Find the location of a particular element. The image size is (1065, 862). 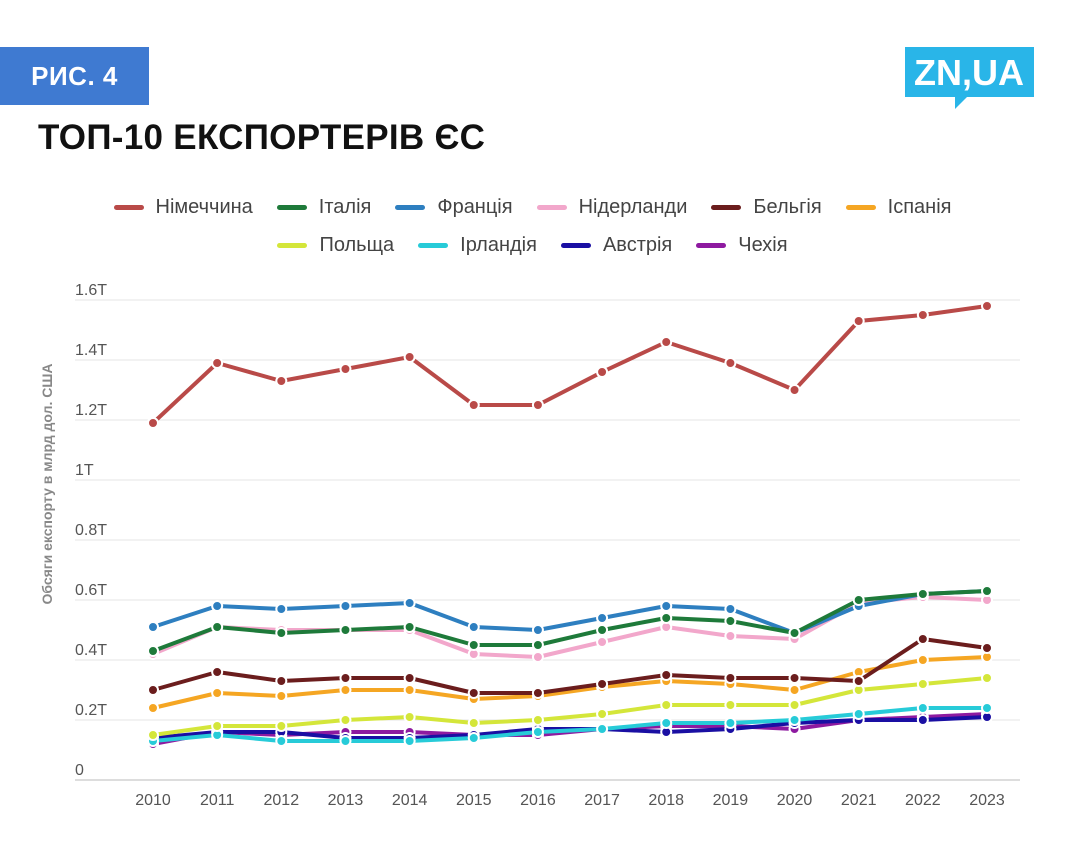

series is located at coordinates (570, 706).